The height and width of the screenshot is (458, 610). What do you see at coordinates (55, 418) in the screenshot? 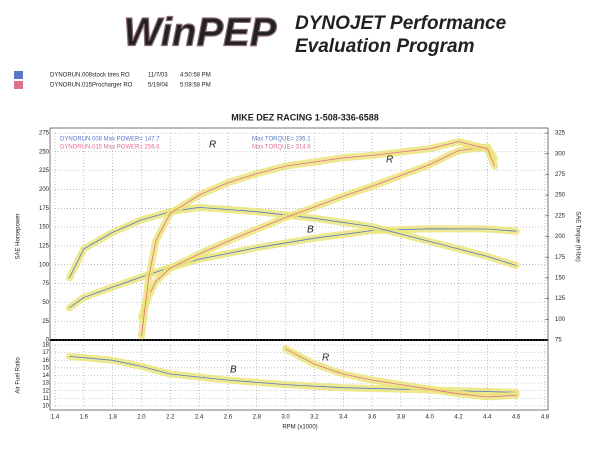
I see `x-tick-label: 1.4` at bounding box center [55, 418].